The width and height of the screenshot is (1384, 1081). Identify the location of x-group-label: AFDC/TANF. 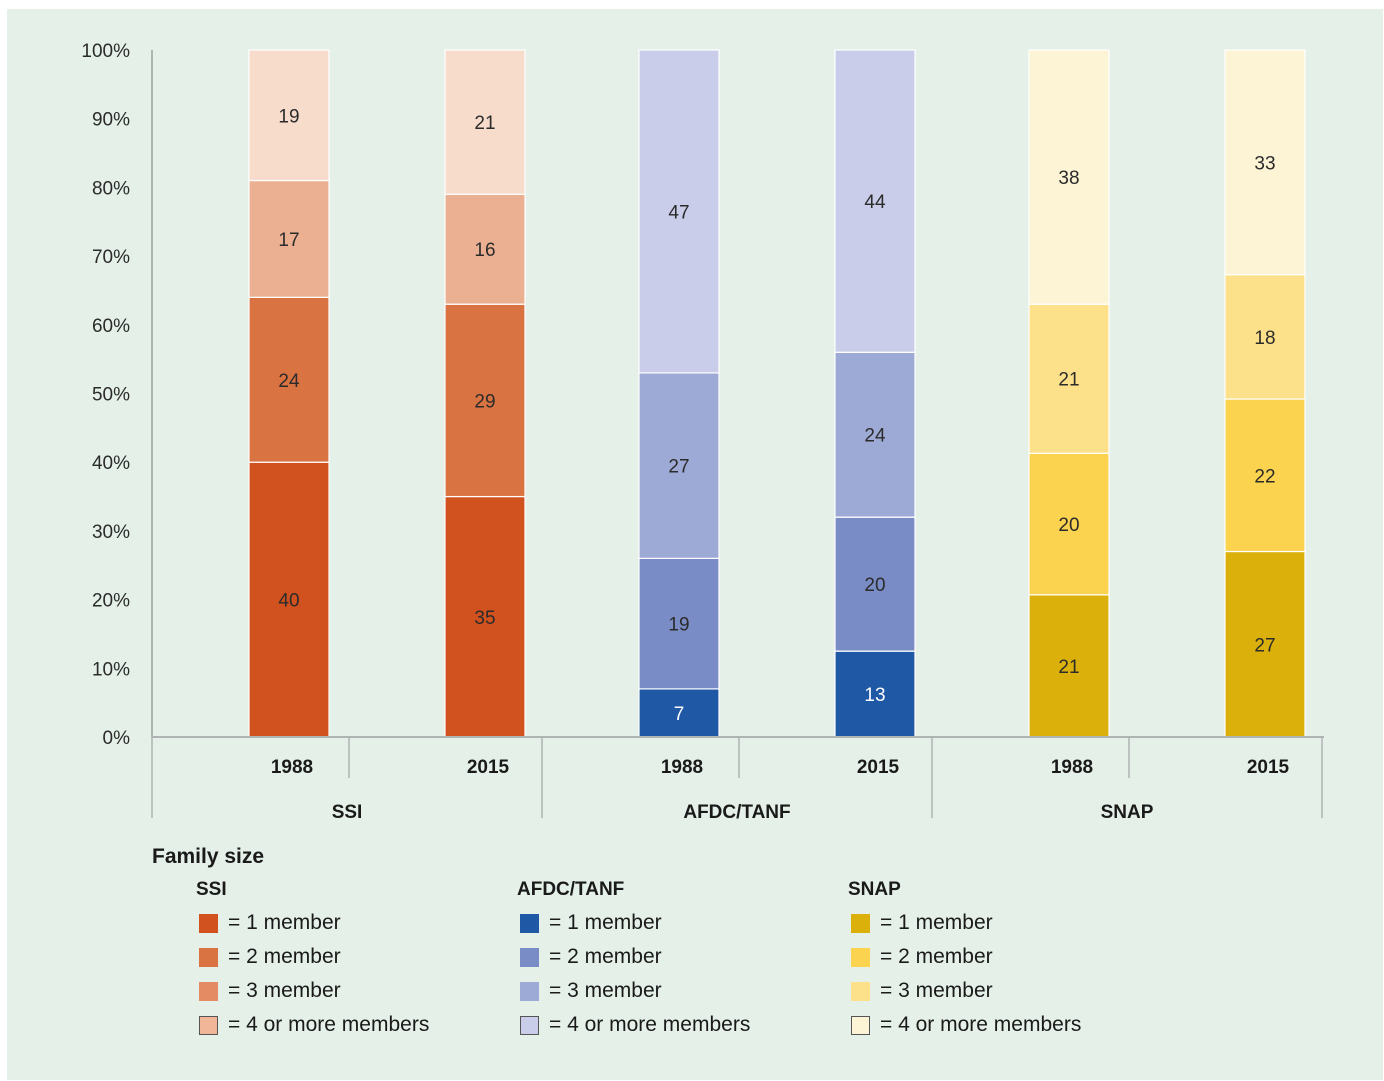
(736, 812).